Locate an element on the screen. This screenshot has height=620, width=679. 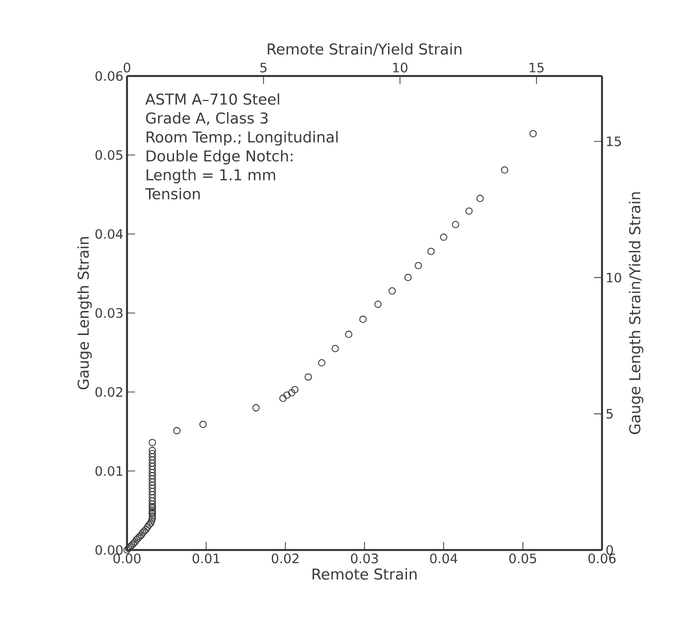
x-tick-label: 0.01 is located at coordinates (206, 559).